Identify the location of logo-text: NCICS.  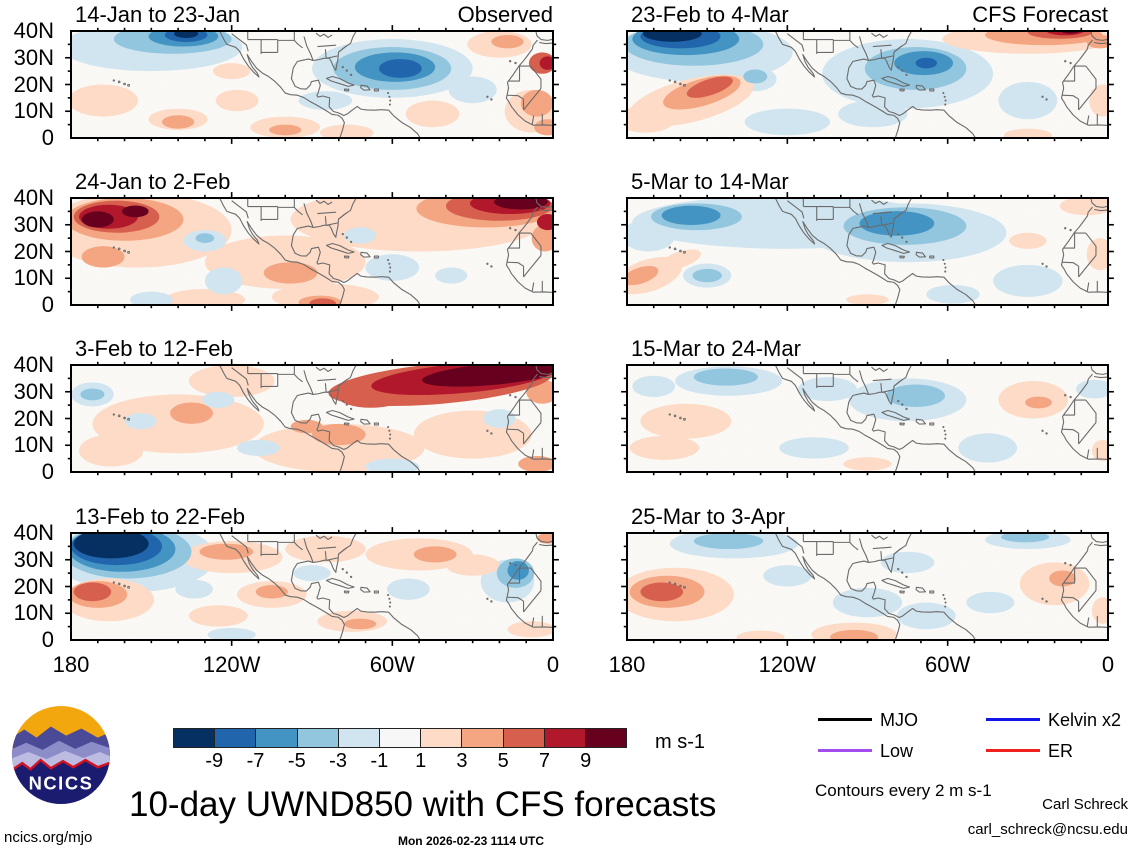
(61, 783).